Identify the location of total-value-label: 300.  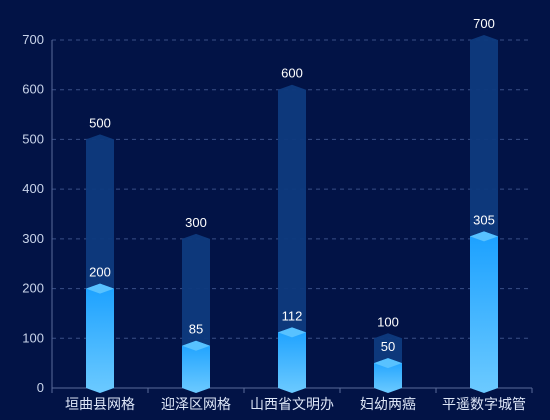
(196, 222).